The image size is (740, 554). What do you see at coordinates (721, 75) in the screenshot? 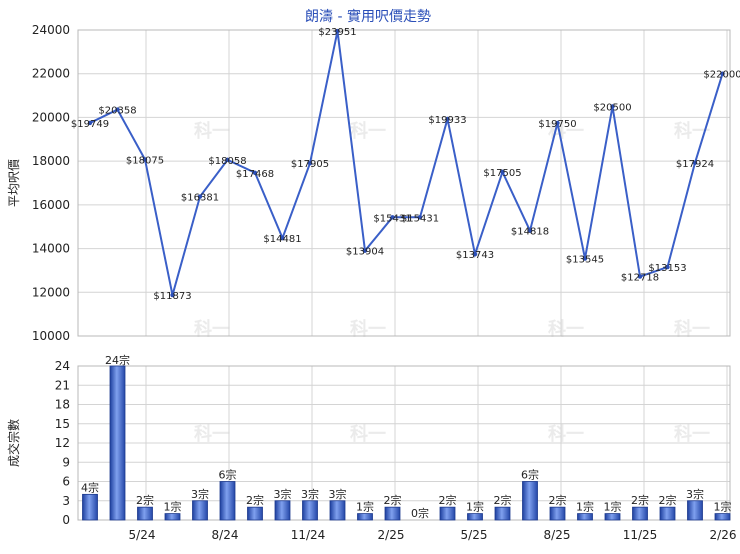
I see `price-point-label: $22000` at bounding box center [721, 75].